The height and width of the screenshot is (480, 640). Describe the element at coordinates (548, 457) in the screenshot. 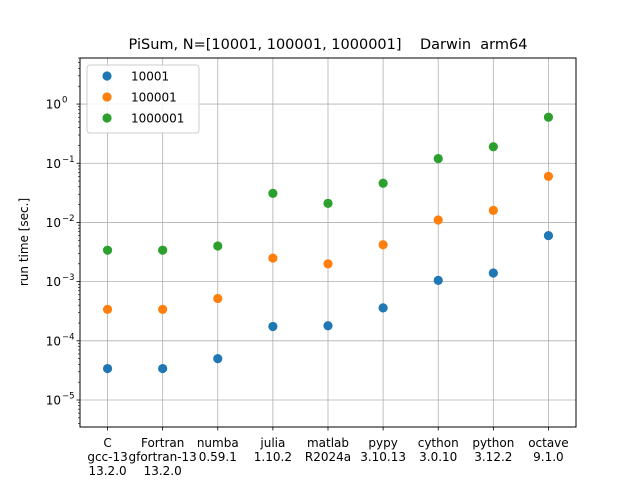

I see `x-tick-label: 9.1.0` at that location.